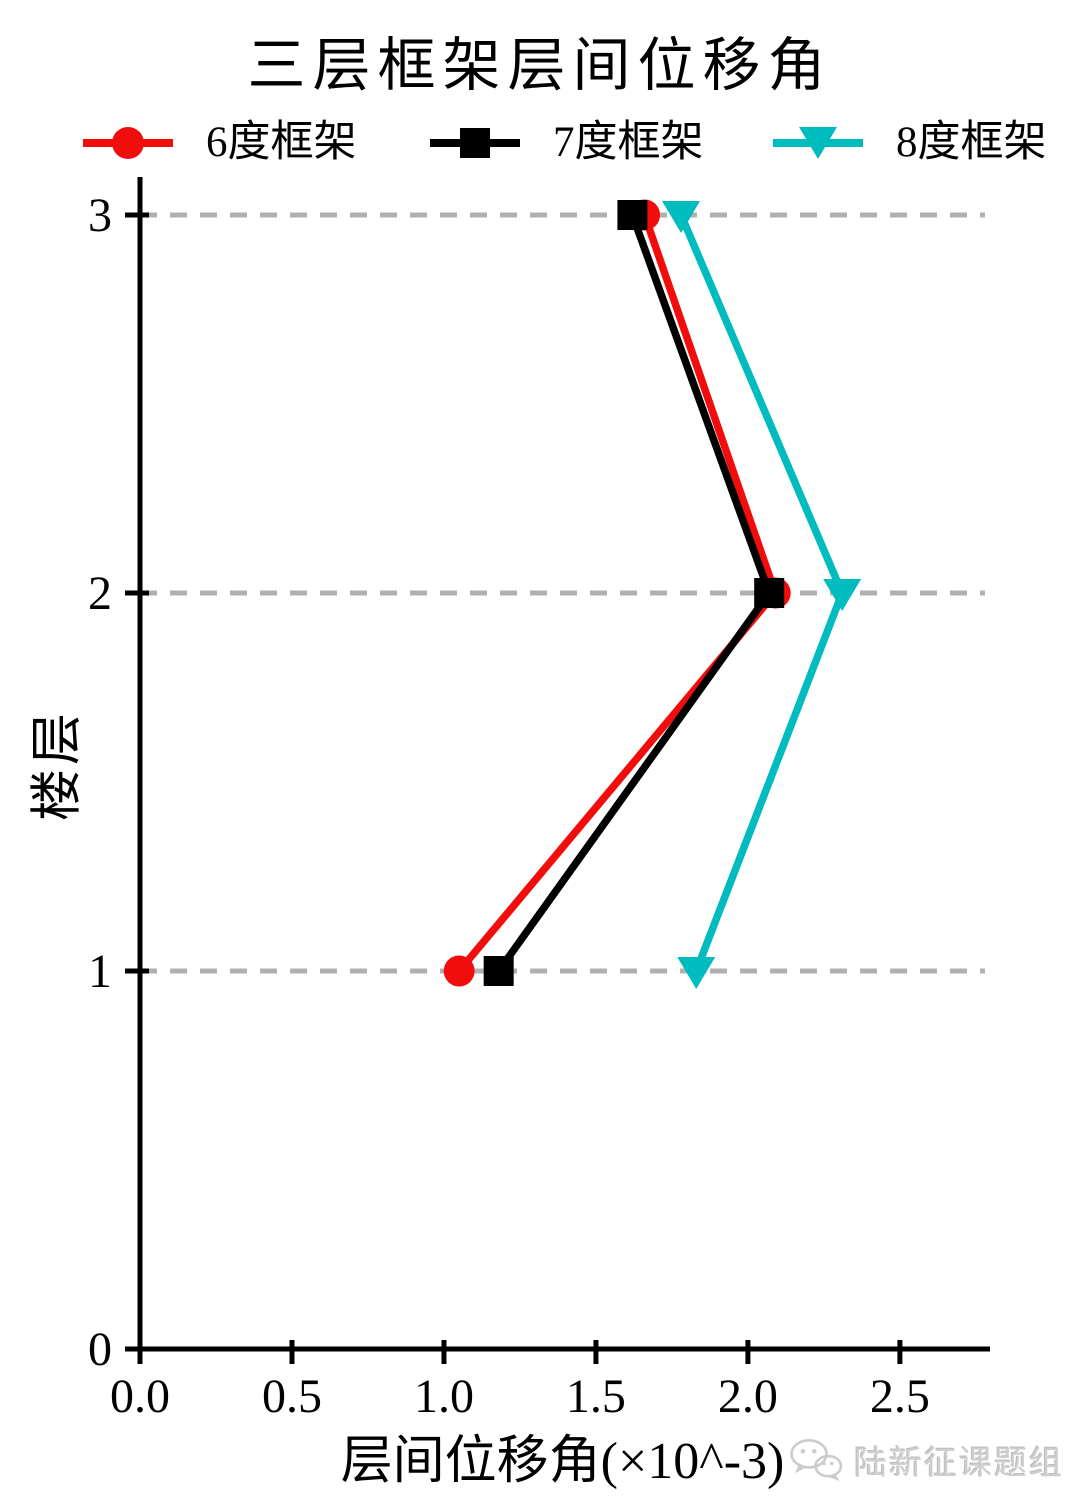 This screenshot has height=1508, width=1080. What do you see at coordinates (540, 65) in the screenshot?
I see `chart-title: 三层框架层间位移角` at bounding box center [540, 65].